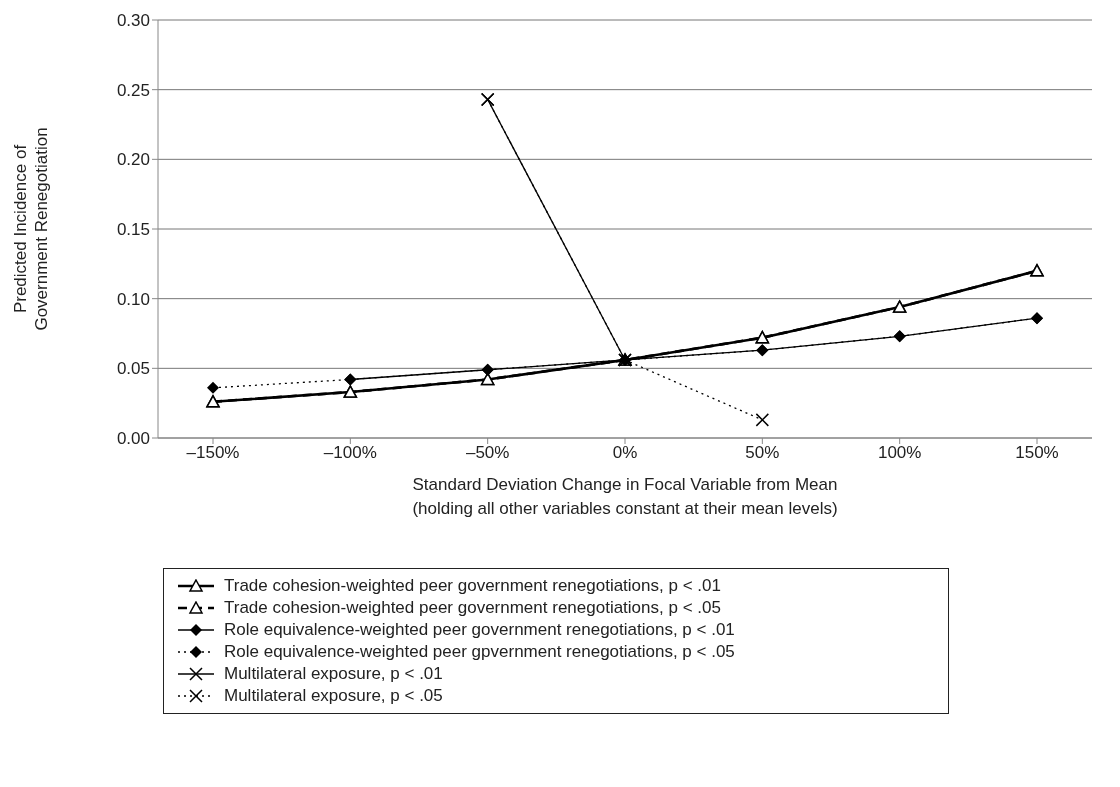  Describe the element at coordinates (133, 160) in the screenshot. I see `y-tick-label: 0.20` at that location.